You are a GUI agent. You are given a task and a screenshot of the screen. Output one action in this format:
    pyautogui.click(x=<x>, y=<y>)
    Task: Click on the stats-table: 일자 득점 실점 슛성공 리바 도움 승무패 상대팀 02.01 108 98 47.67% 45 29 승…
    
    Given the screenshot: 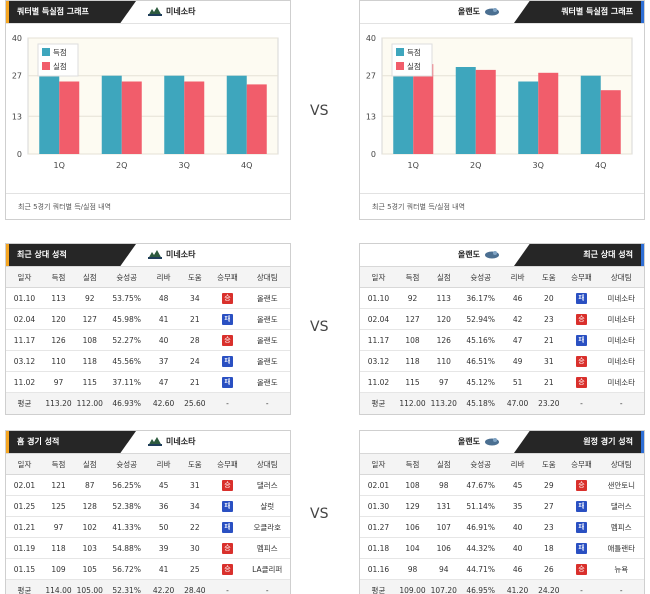 What is the action you would take?
    pyautogui.click(x=502, y=523)
    